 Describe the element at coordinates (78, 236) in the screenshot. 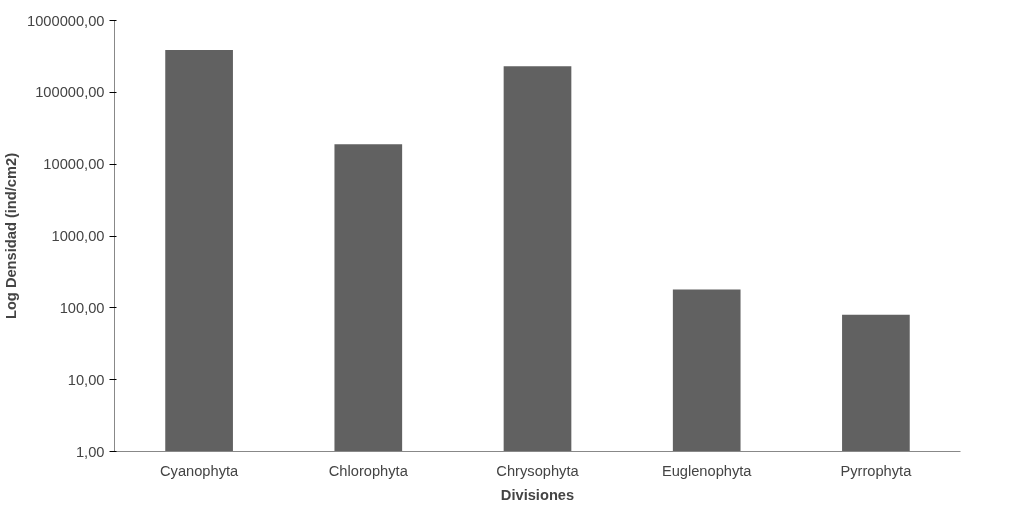

I see `y-tick-label: 1000,00` at that location.